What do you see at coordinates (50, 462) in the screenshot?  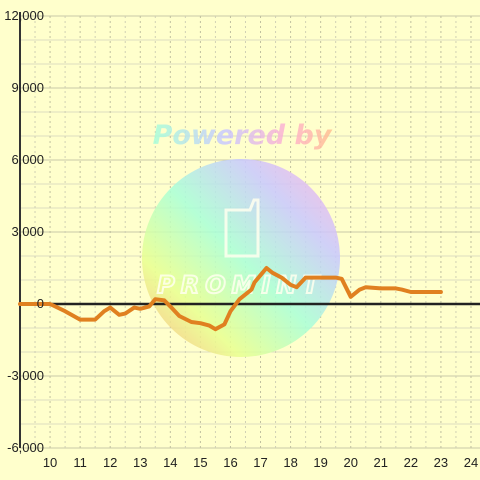 I see `x-tick-label: 10` at bounding box center [50, 462].